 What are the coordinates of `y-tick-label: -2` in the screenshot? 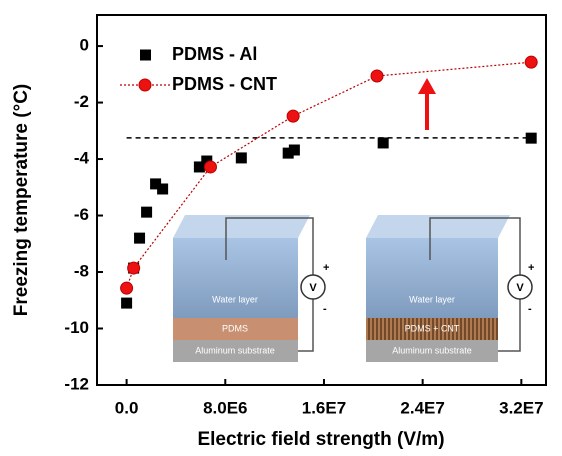 It's located at (81, 101).